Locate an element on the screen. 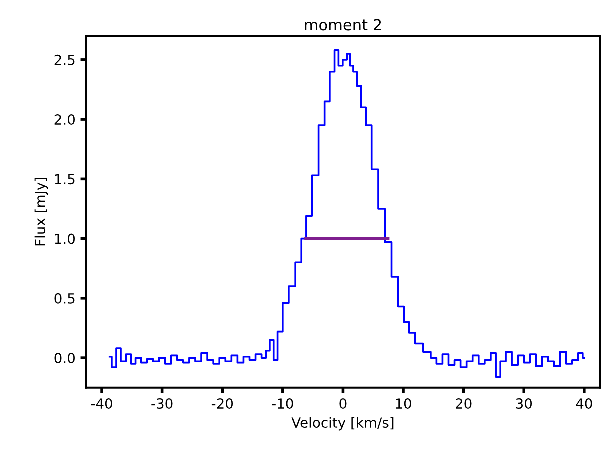  x-tick-label: 10 is located at coordinates (404, 404).